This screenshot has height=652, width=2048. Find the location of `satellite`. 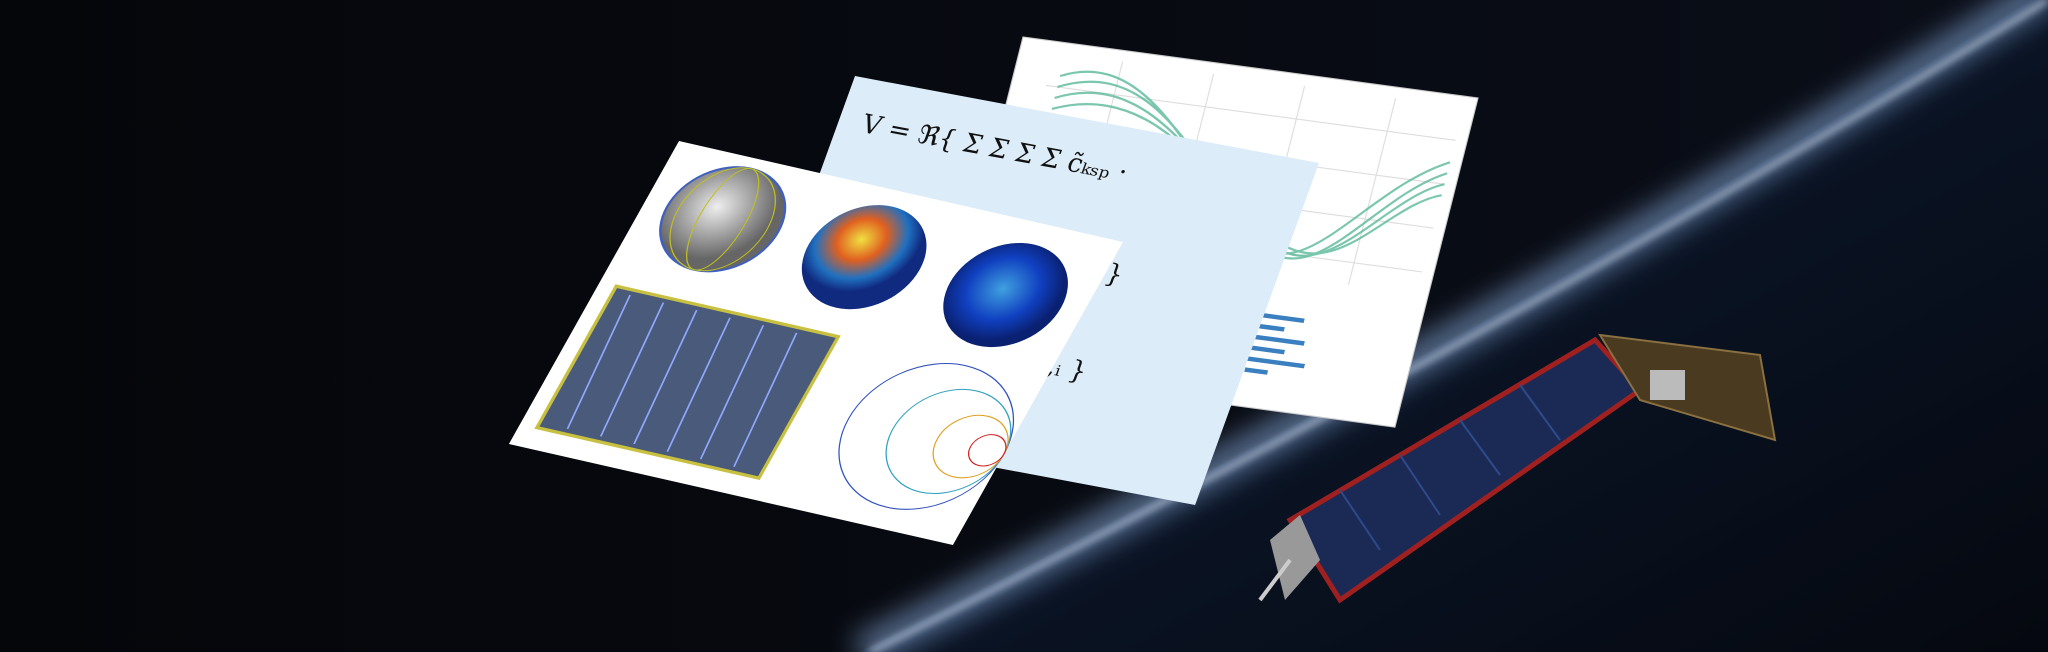

satellite is located at coordinates (1517, 468).